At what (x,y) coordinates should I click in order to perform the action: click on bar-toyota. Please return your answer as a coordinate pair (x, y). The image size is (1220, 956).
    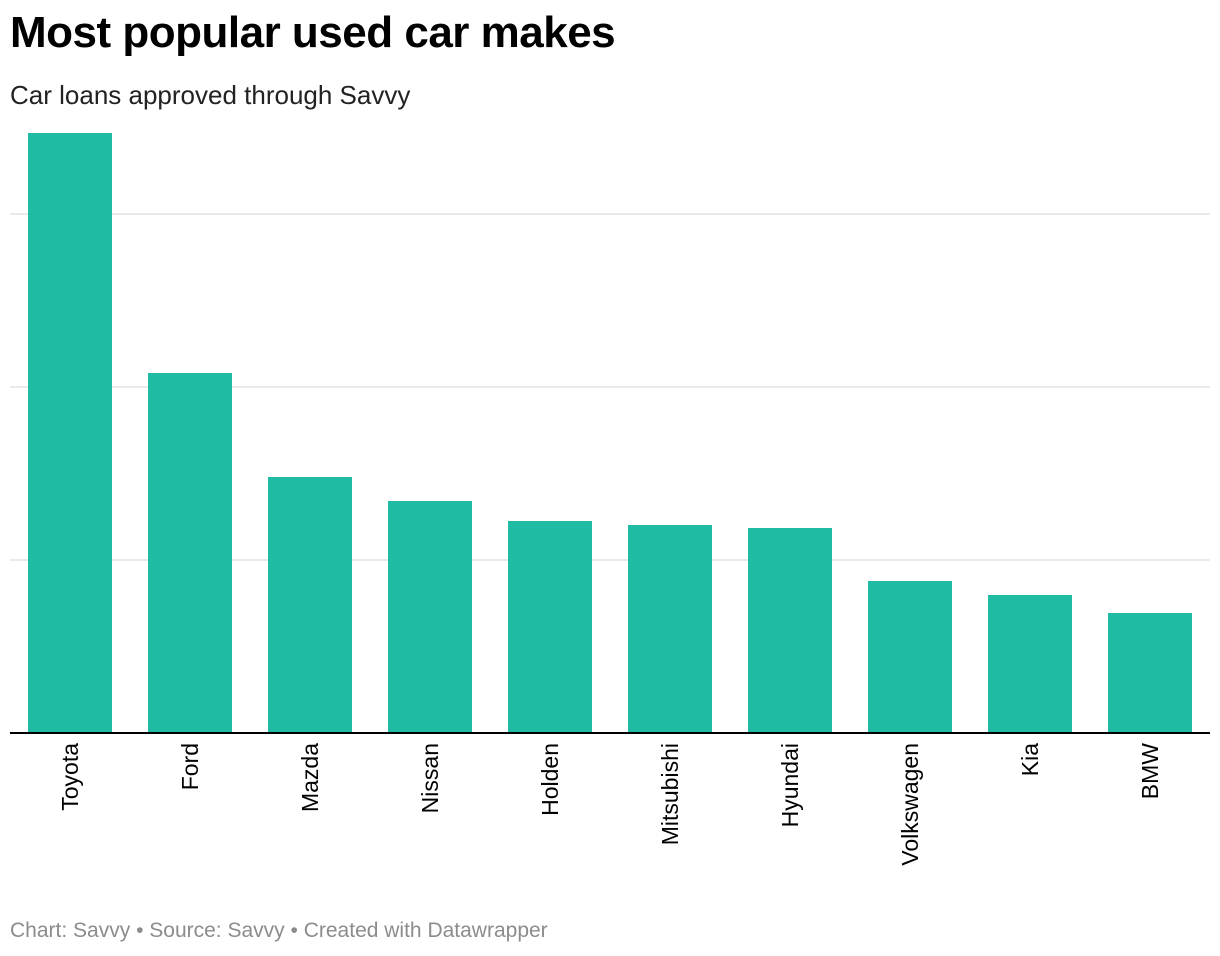
    Looking at the image, I should click on (70, 433).